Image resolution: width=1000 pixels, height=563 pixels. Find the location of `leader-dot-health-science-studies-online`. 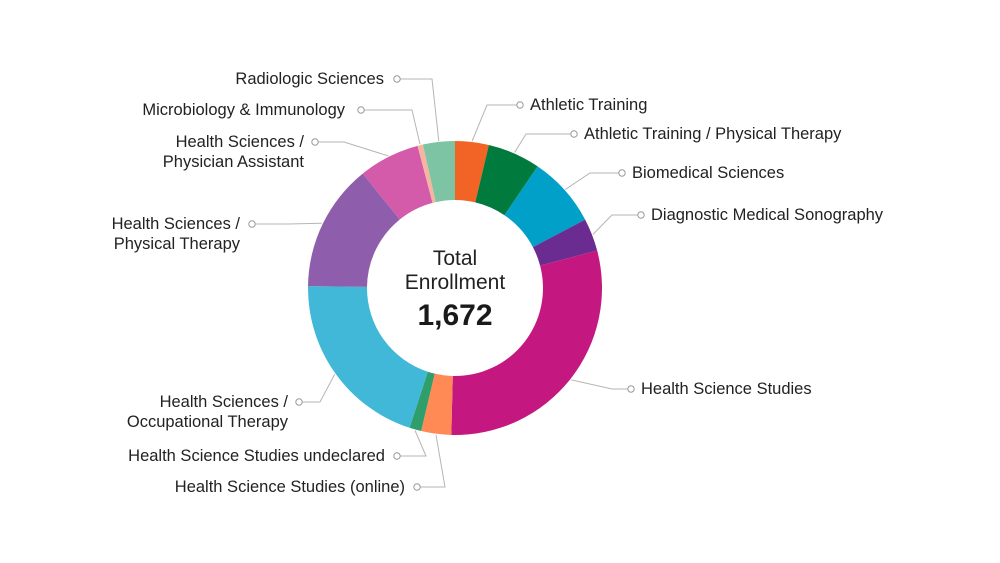

leader-dot-health-science-studies-online is located at coordinates (417, 487).